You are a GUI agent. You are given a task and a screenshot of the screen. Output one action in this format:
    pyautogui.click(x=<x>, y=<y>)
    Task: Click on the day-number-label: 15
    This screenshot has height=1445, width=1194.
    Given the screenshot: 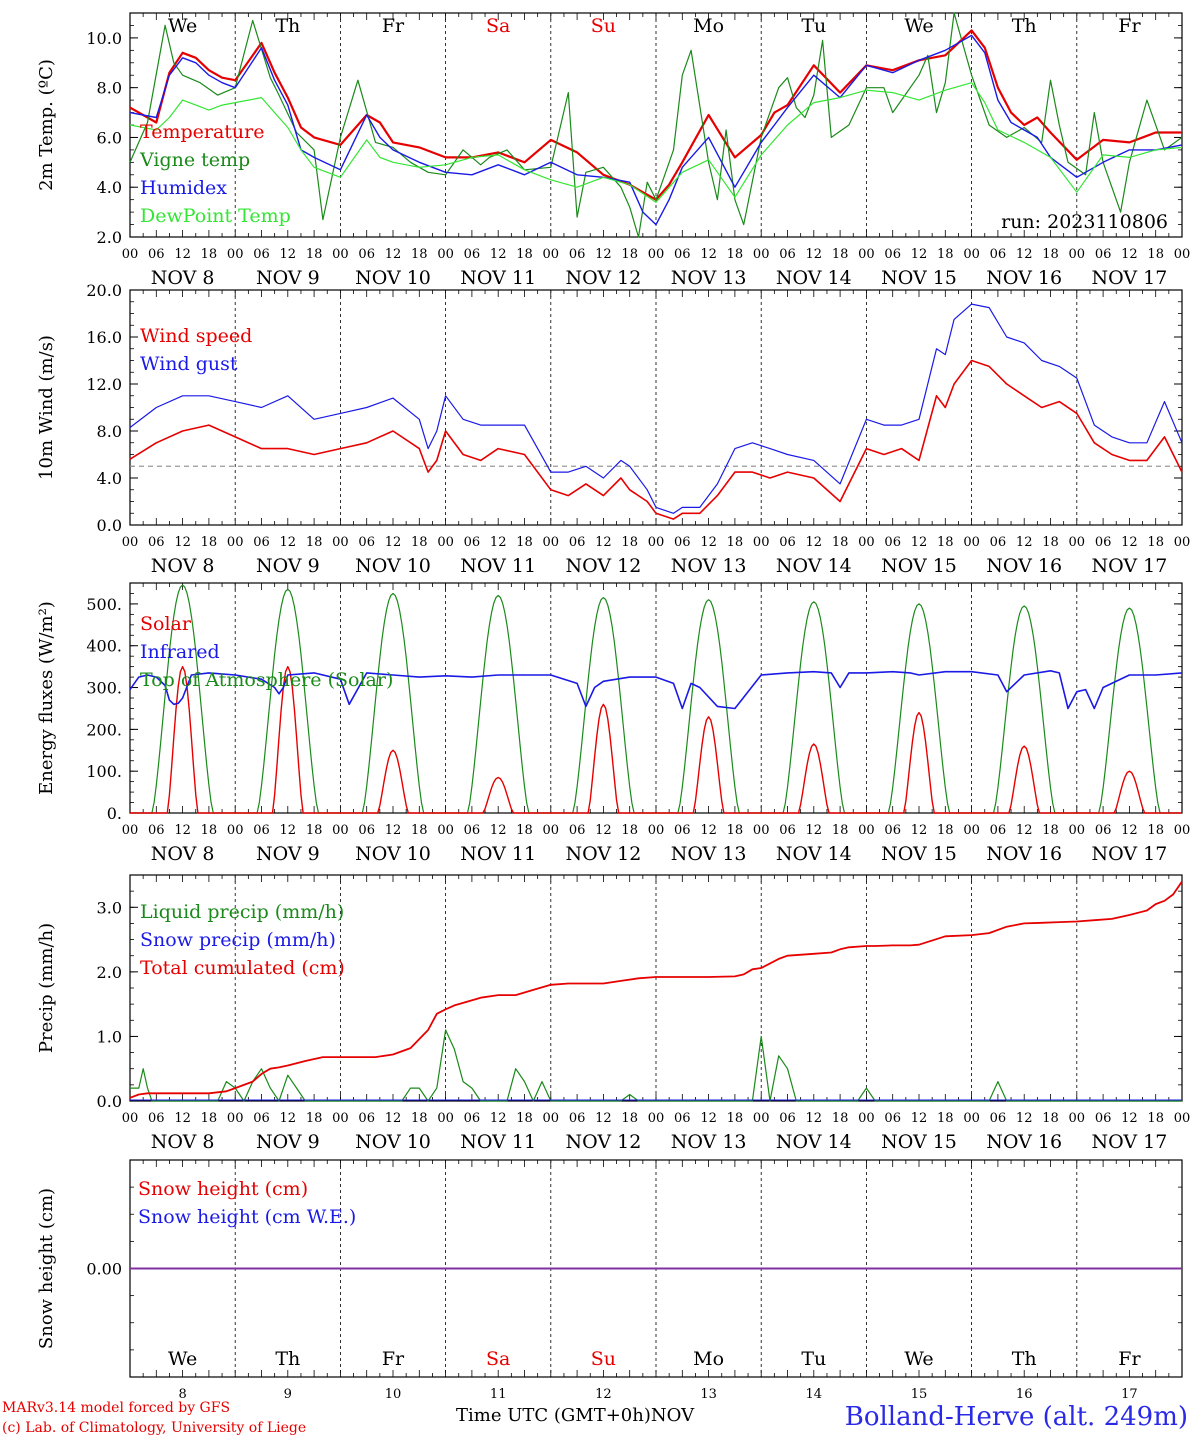 What is the action you would take?
    pyautogui.click(x=919, y=1394)
    